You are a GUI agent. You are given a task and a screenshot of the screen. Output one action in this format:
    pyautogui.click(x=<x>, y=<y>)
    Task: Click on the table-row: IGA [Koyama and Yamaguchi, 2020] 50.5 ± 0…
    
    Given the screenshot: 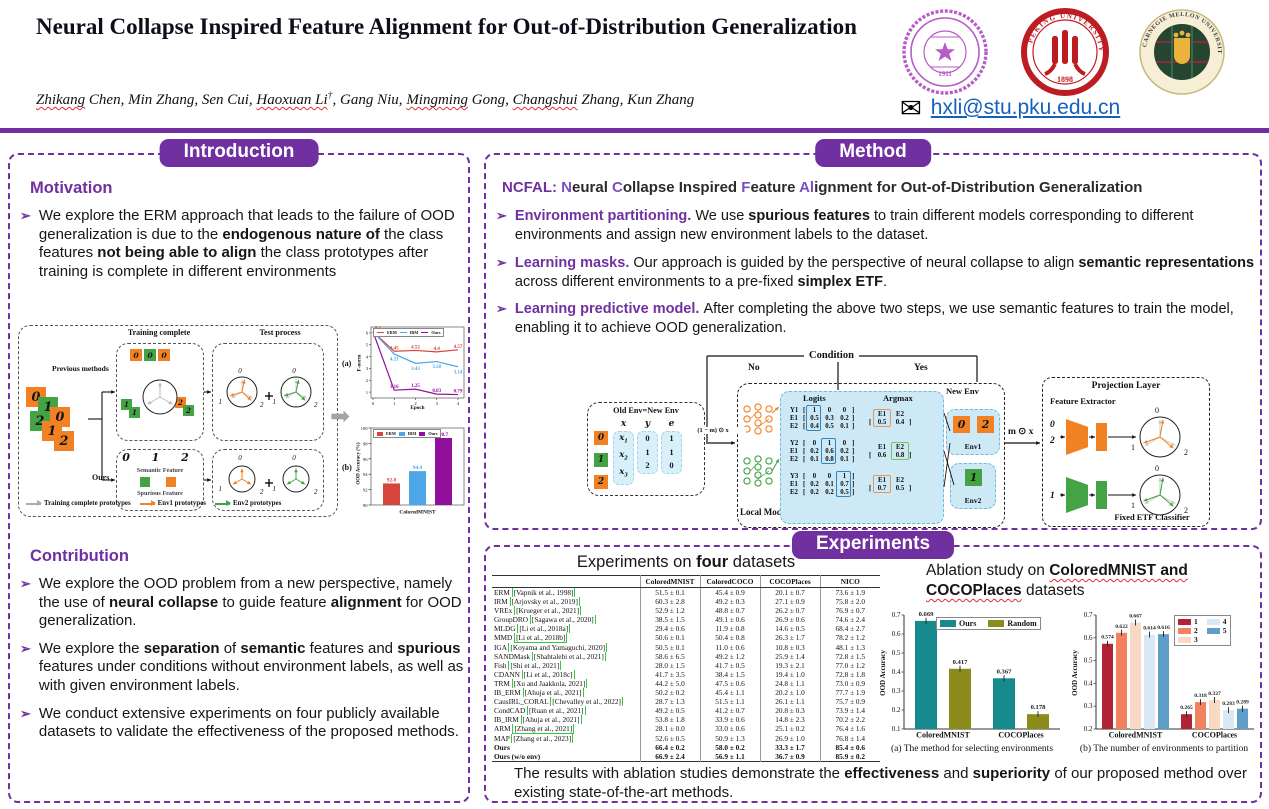 What is the action you would take?
    pyautogui.click(x=686, y=647)
    